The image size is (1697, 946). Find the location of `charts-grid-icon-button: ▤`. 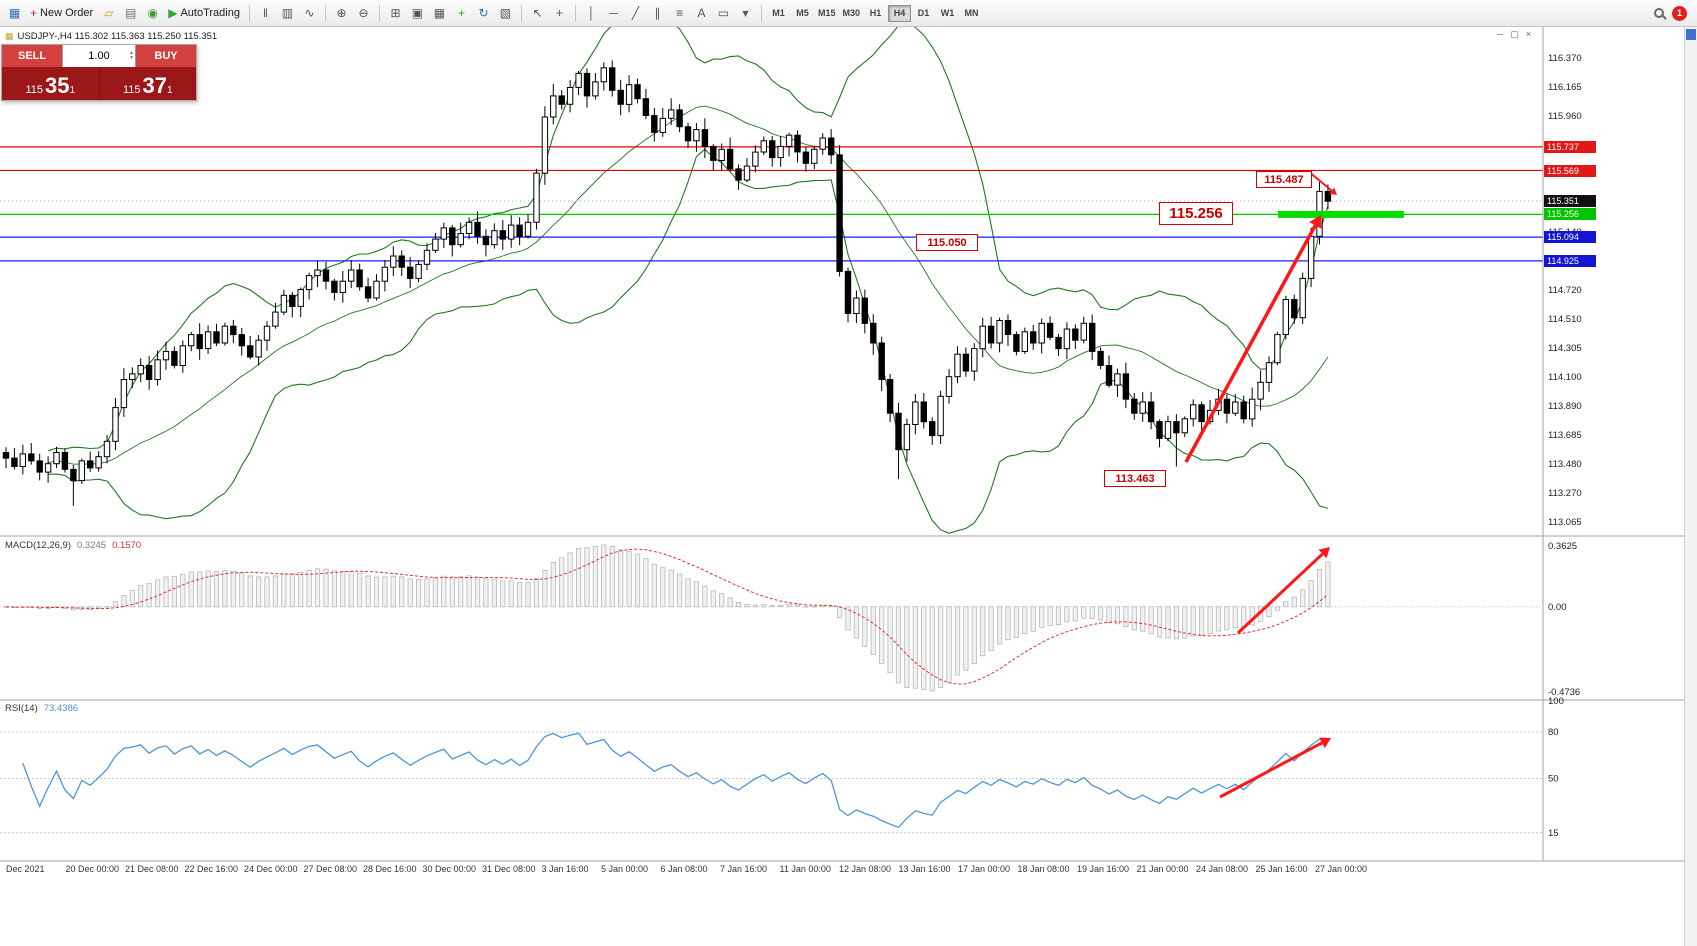

charts-grid-icon-button: ▤ is located at coordinates (130, 13).